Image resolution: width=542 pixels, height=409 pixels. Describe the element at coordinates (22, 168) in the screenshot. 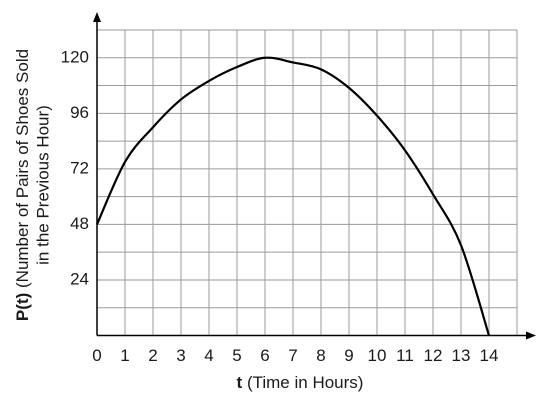

I see `y-label-text: (Number of Pairs of Shoes Sold` at that location.